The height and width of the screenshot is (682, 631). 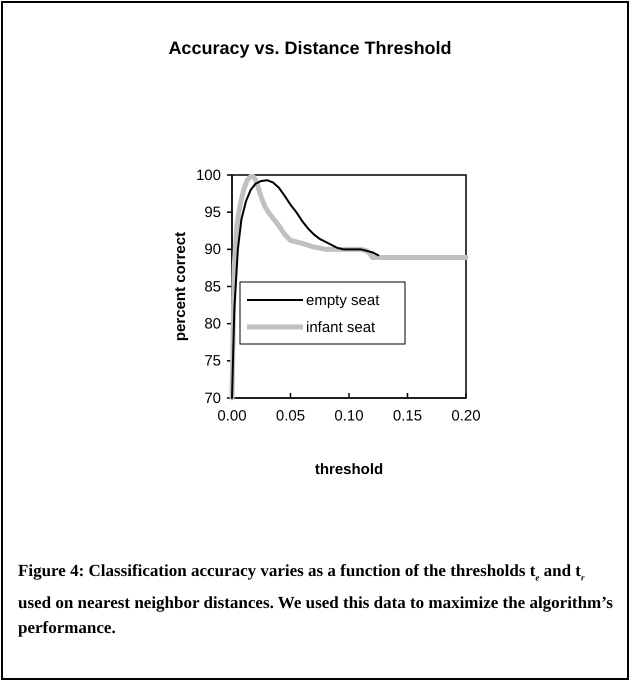 I want to click on legend-label: infant seat, so click(x=341, y=327).